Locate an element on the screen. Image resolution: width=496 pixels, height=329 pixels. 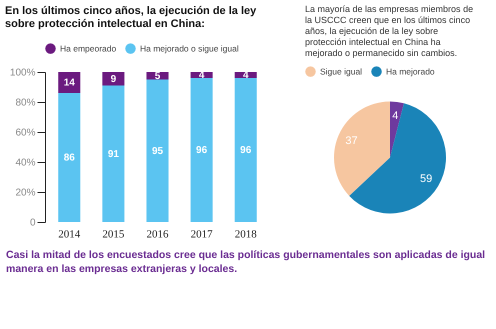
data-label: 91 is located at coordinates (114, 154).